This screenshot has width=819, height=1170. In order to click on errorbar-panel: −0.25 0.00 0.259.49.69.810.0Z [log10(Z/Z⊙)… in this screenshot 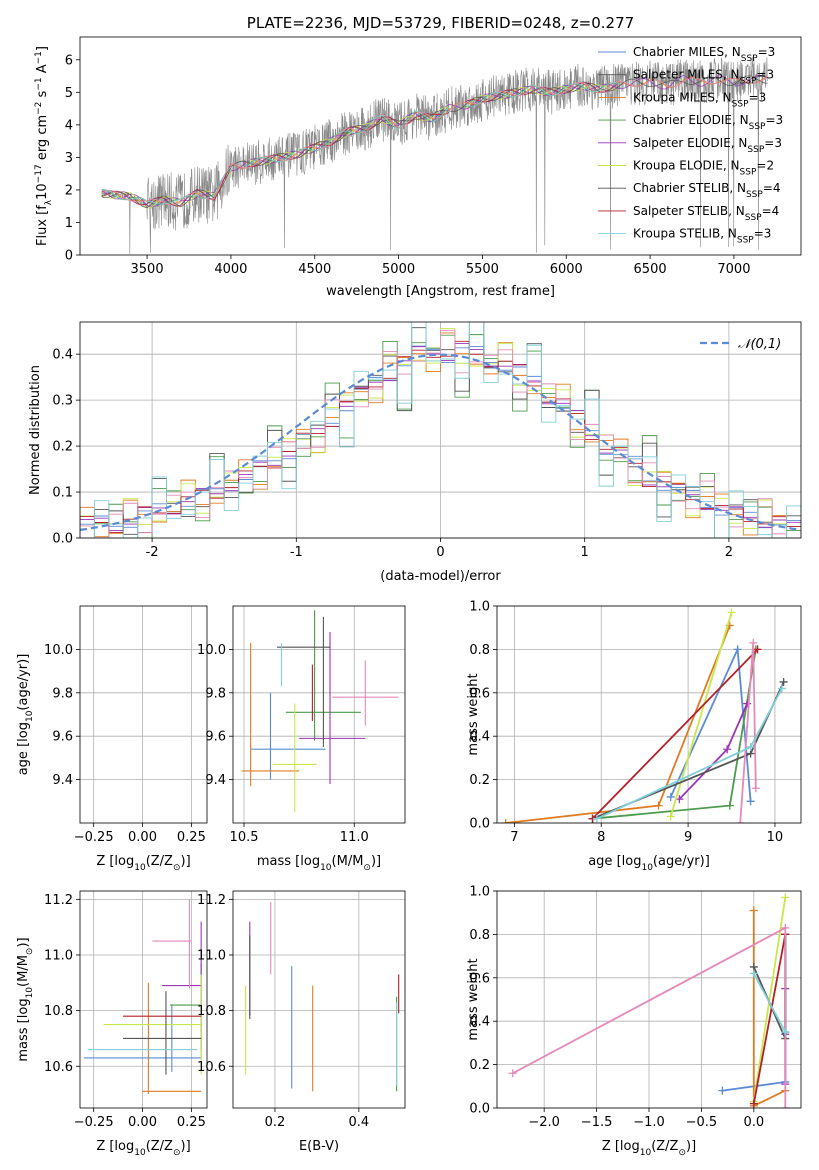, I will do `click(112, 739)`.